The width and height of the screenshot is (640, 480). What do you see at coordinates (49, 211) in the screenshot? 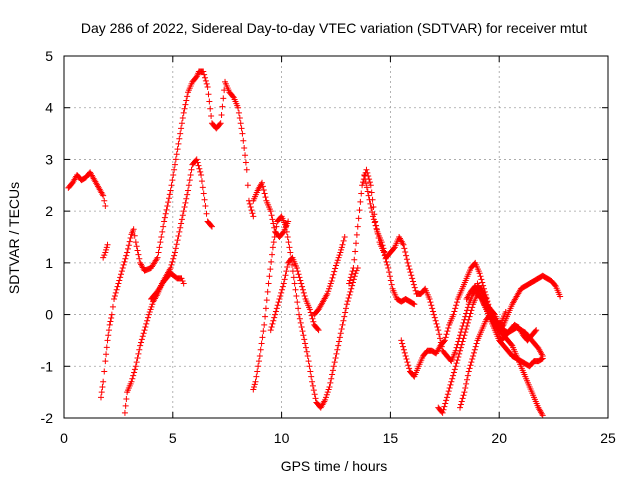
I see `y-tick-label: 2` at bounding box center [49, 211].